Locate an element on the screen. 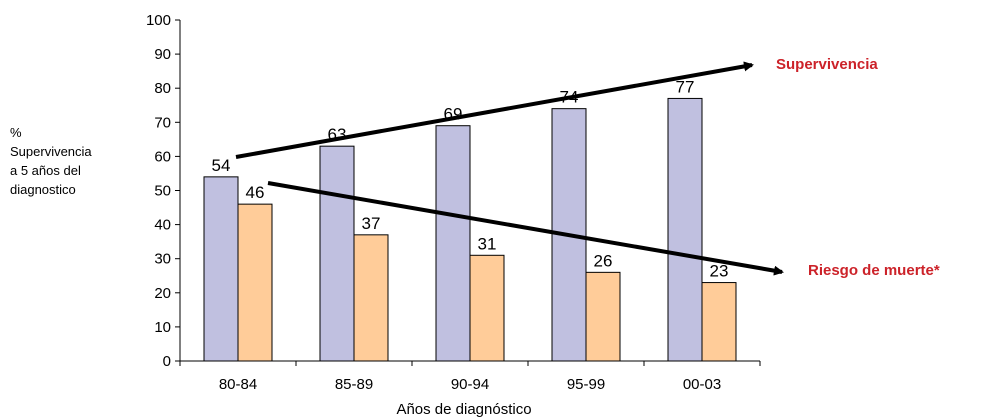 The width and height of the screenshot is (985, 420). data-label: 31 is located at coordinates (487, 243).